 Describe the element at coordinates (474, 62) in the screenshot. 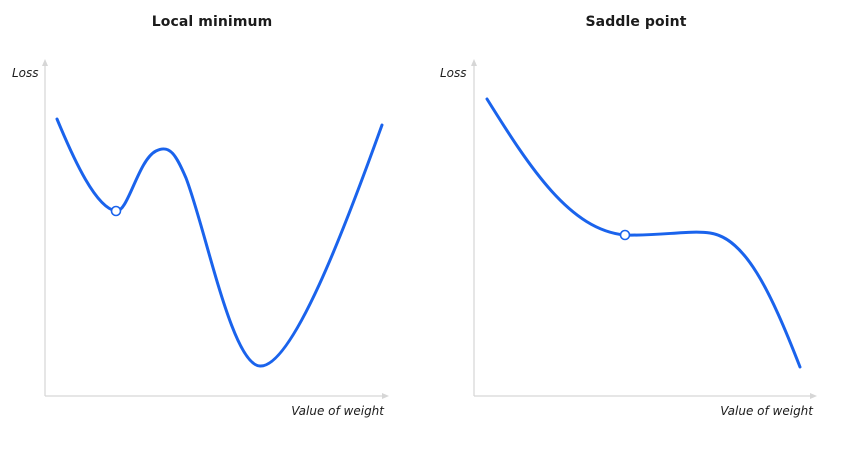

I see `saddle-y-axis-arrow` at that location.